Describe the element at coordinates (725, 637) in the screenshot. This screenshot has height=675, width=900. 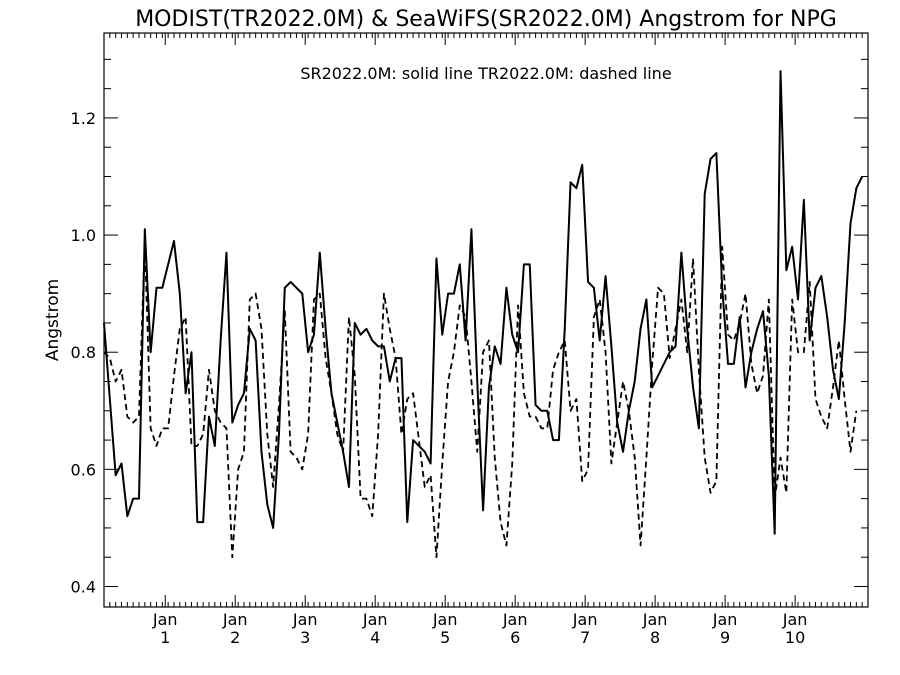
I see `x-tick-label-year: 9` at that location.